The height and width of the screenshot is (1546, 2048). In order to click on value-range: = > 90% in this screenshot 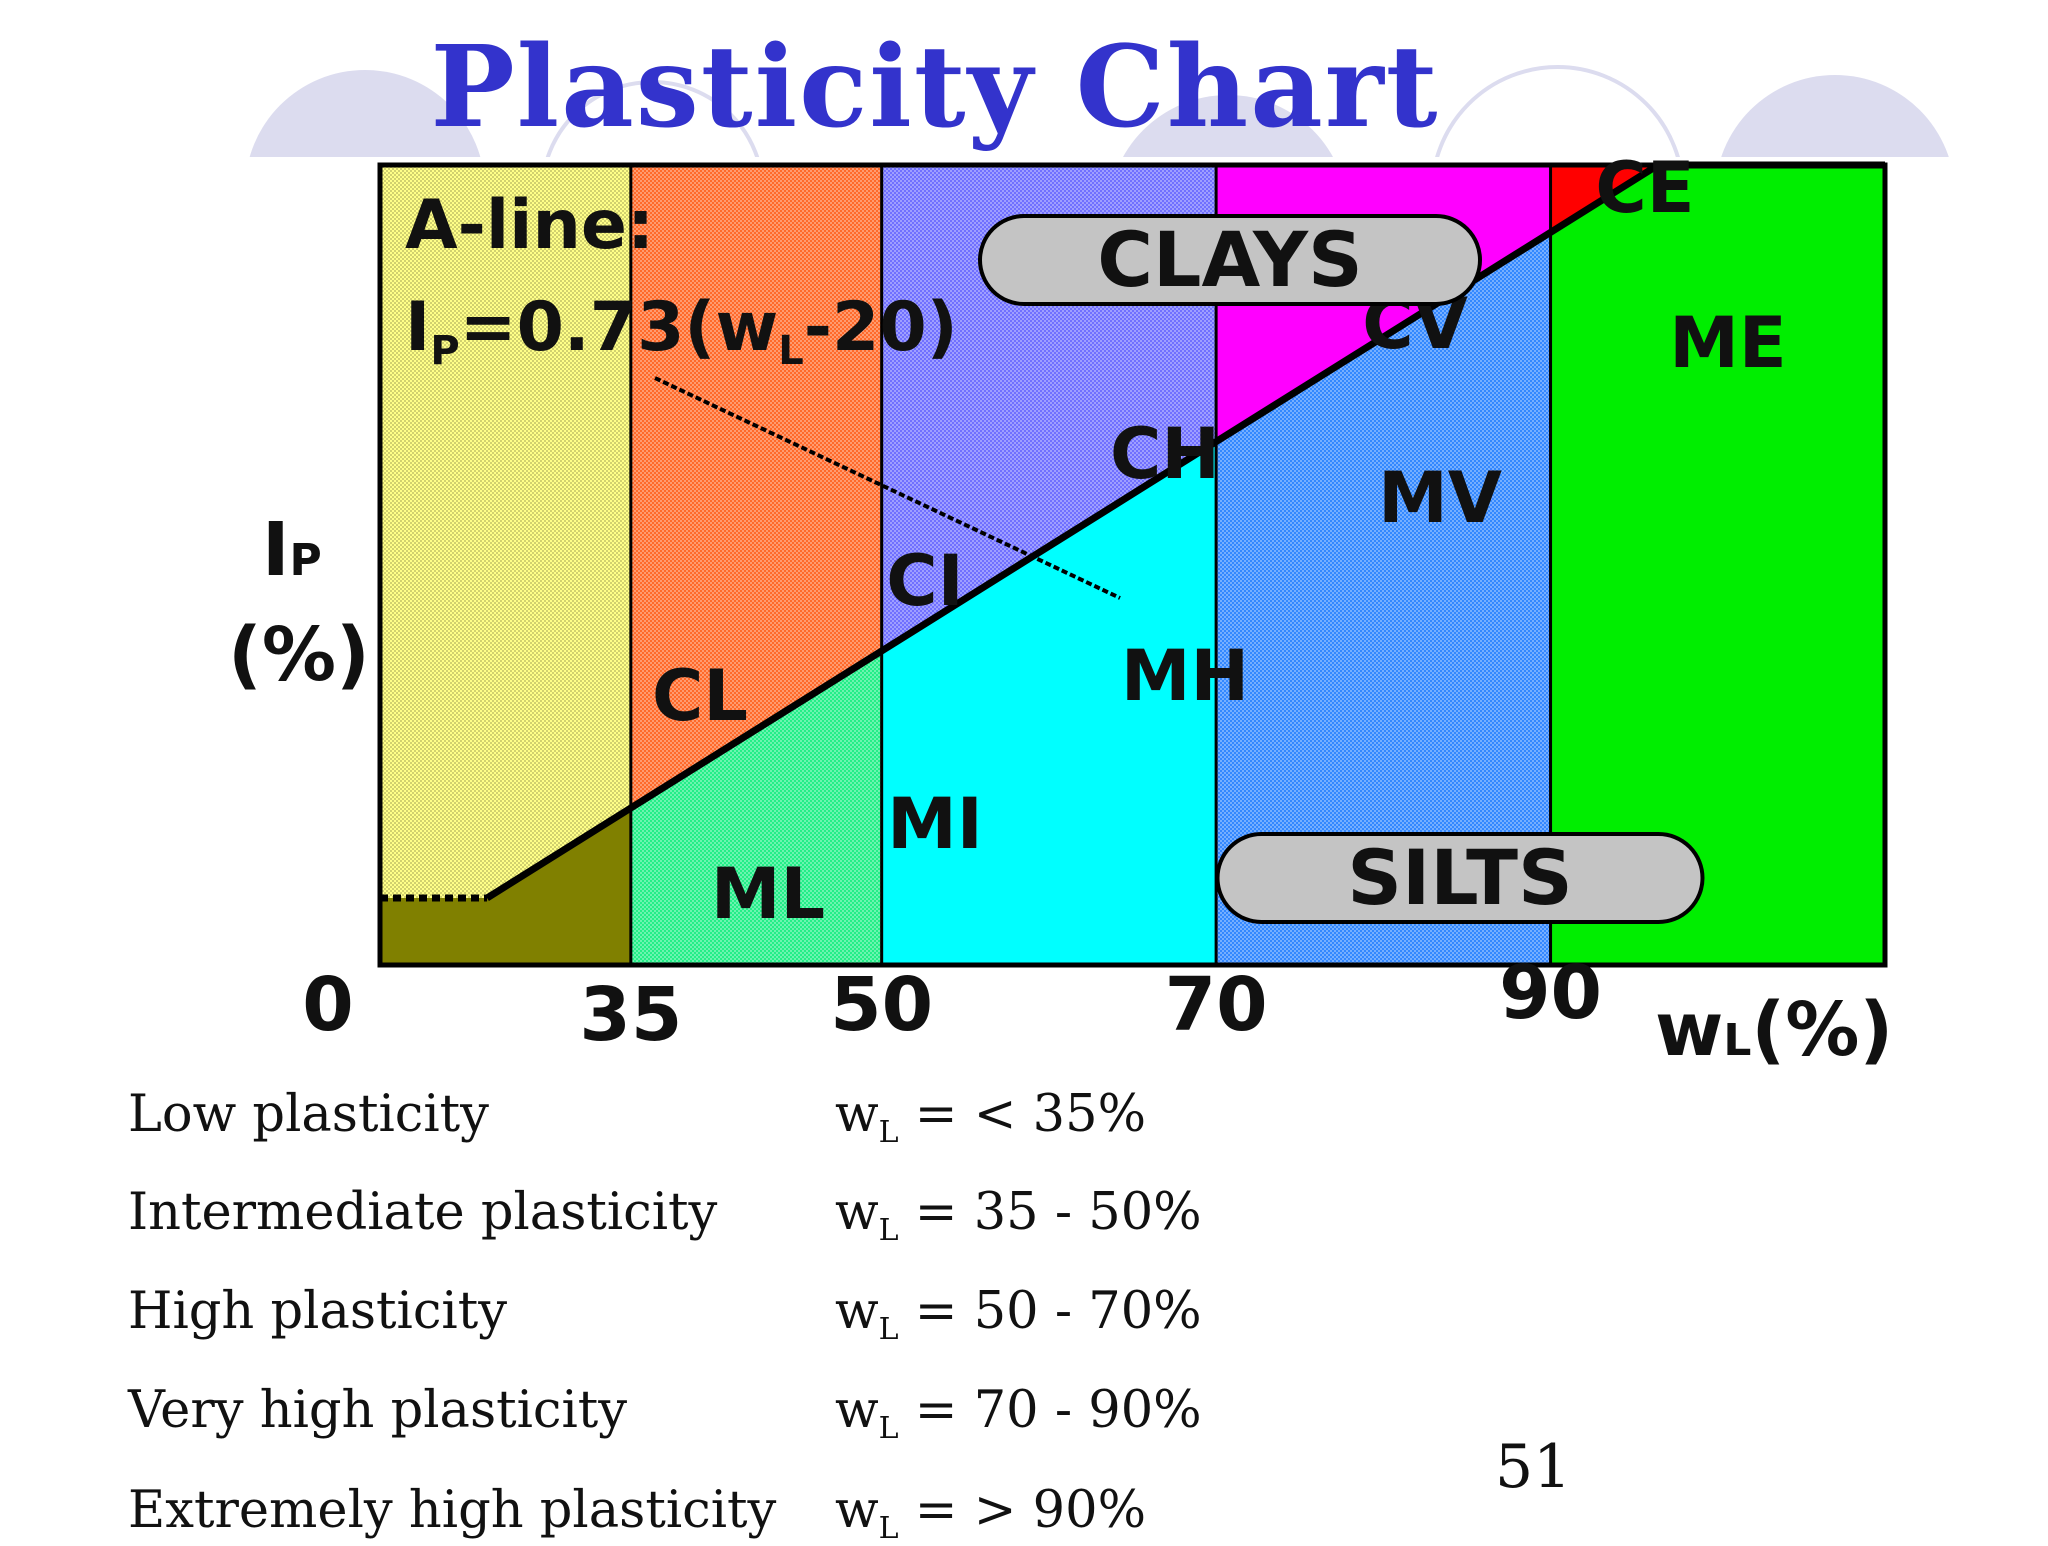, I will do `click(1022, 1510)`.